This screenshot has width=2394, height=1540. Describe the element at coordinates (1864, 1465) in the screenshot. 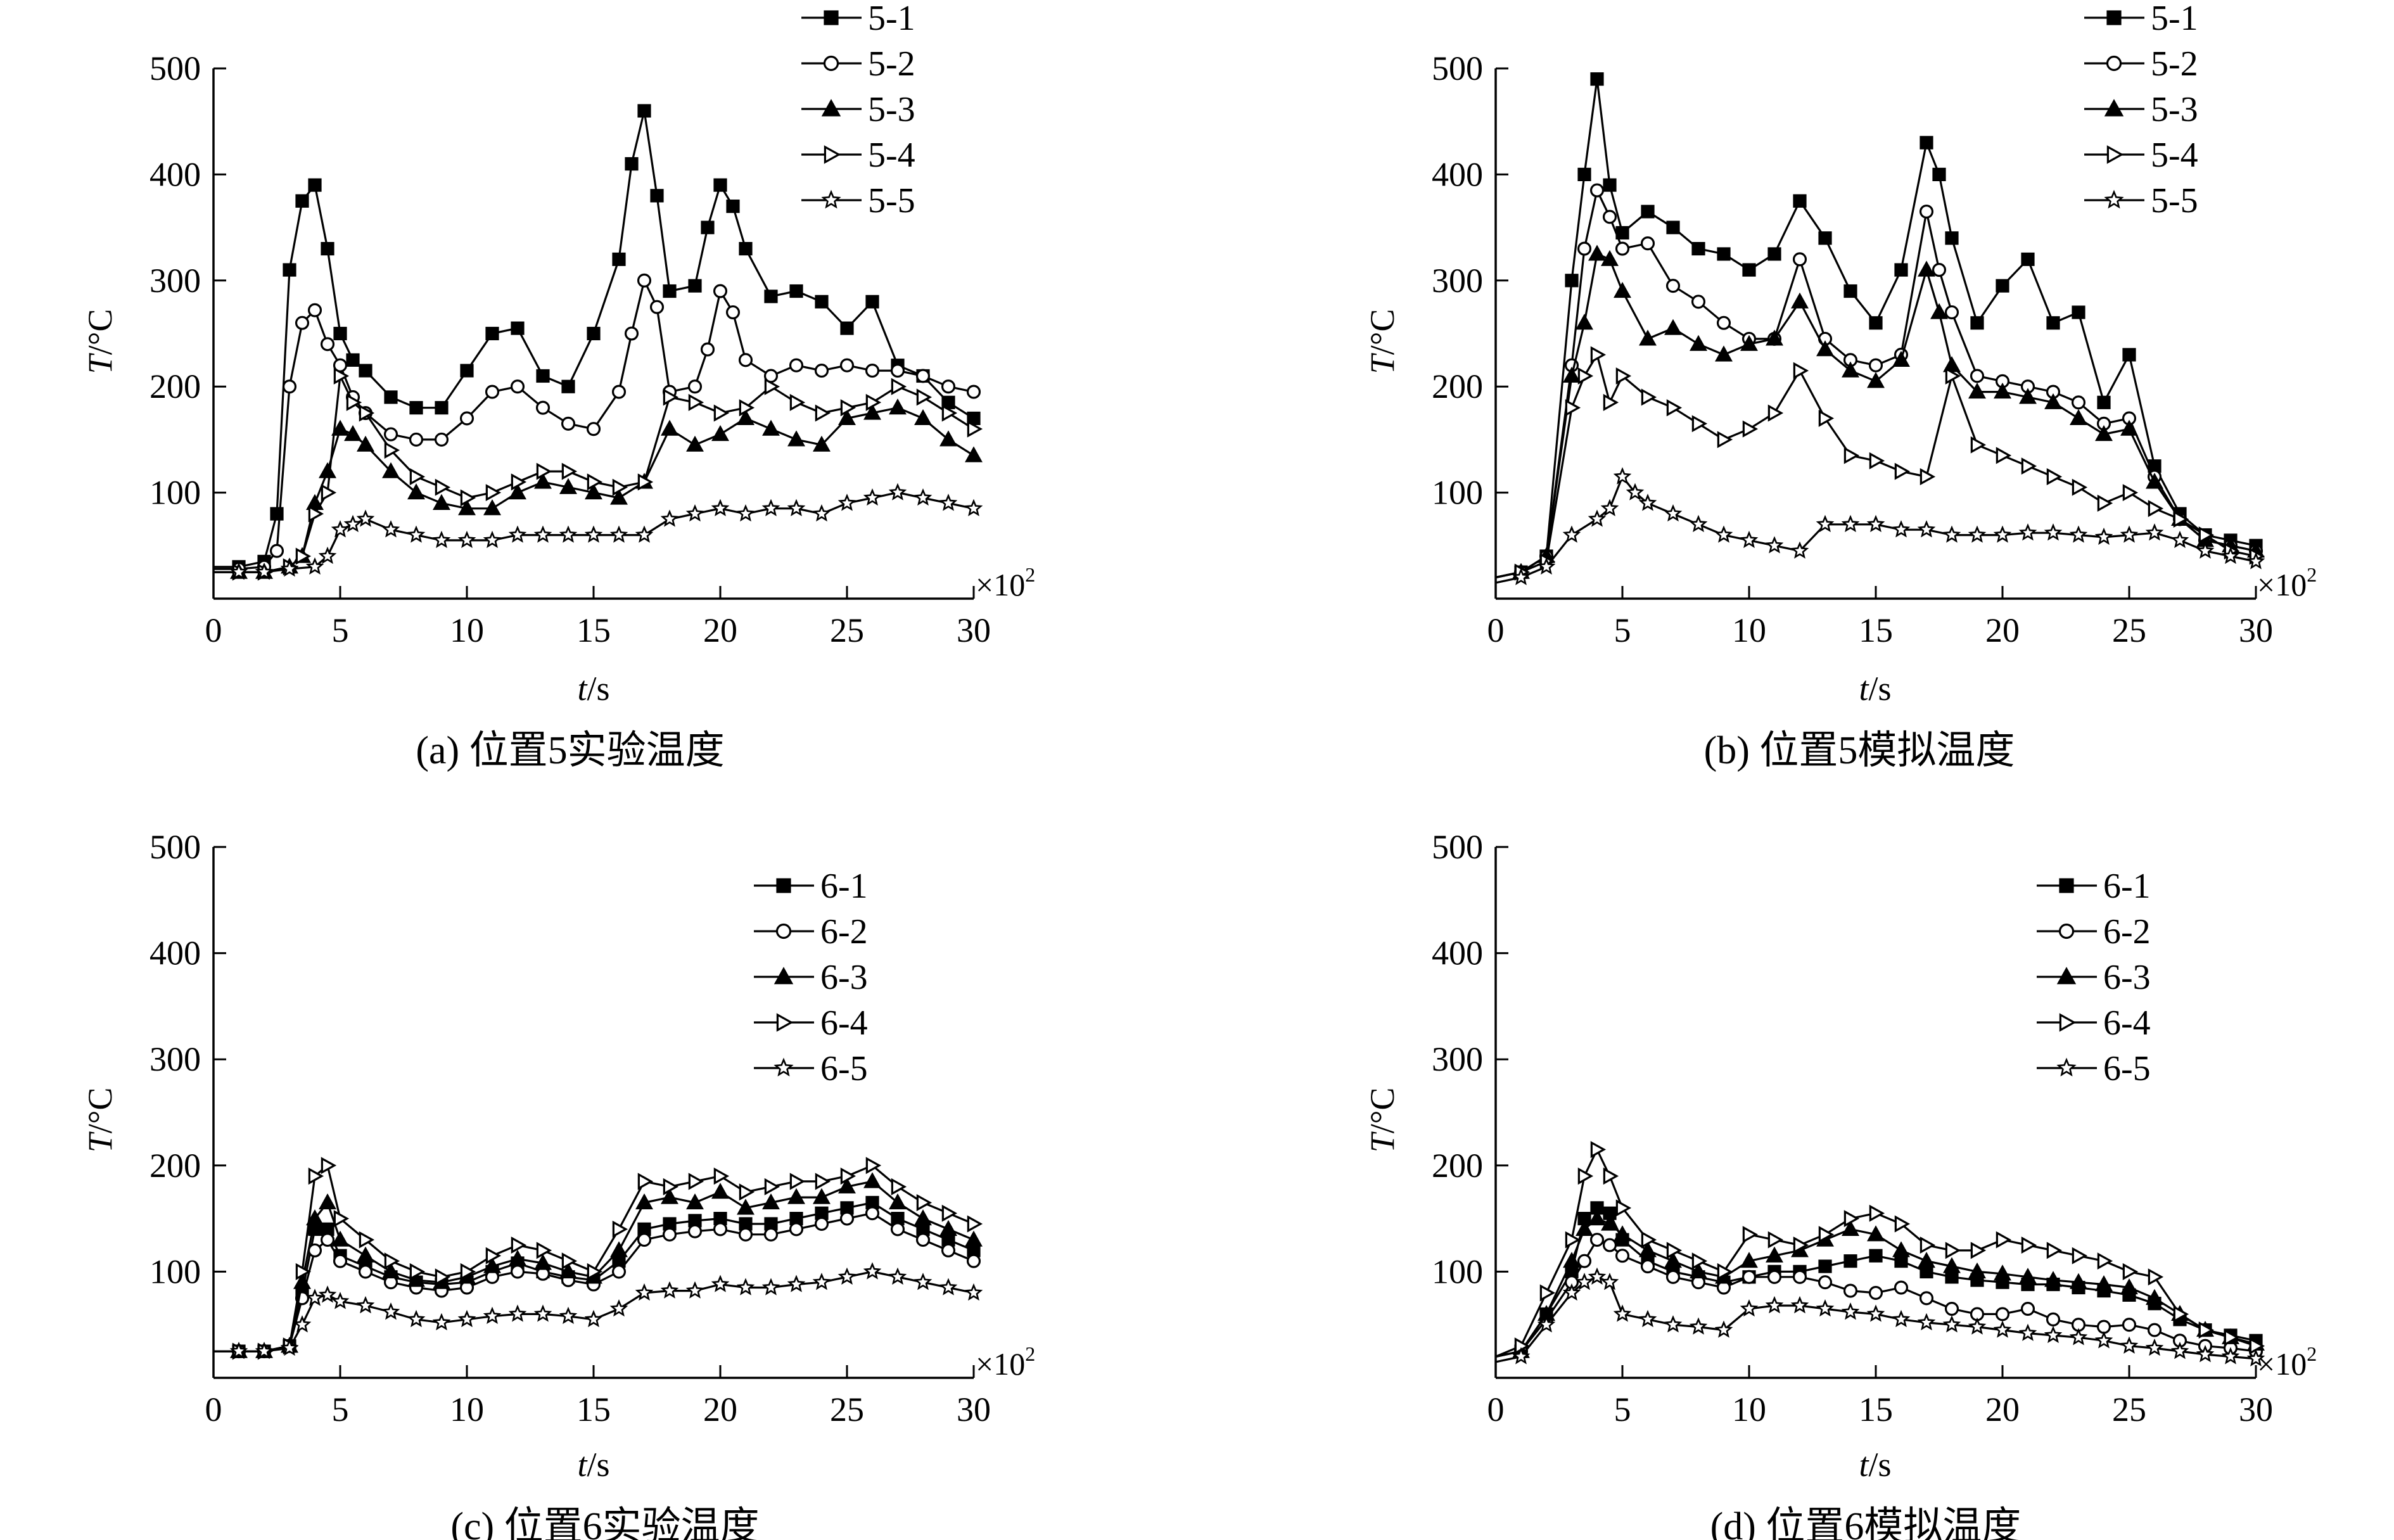

I see `panel-d-xlabel-var: t` at that location.